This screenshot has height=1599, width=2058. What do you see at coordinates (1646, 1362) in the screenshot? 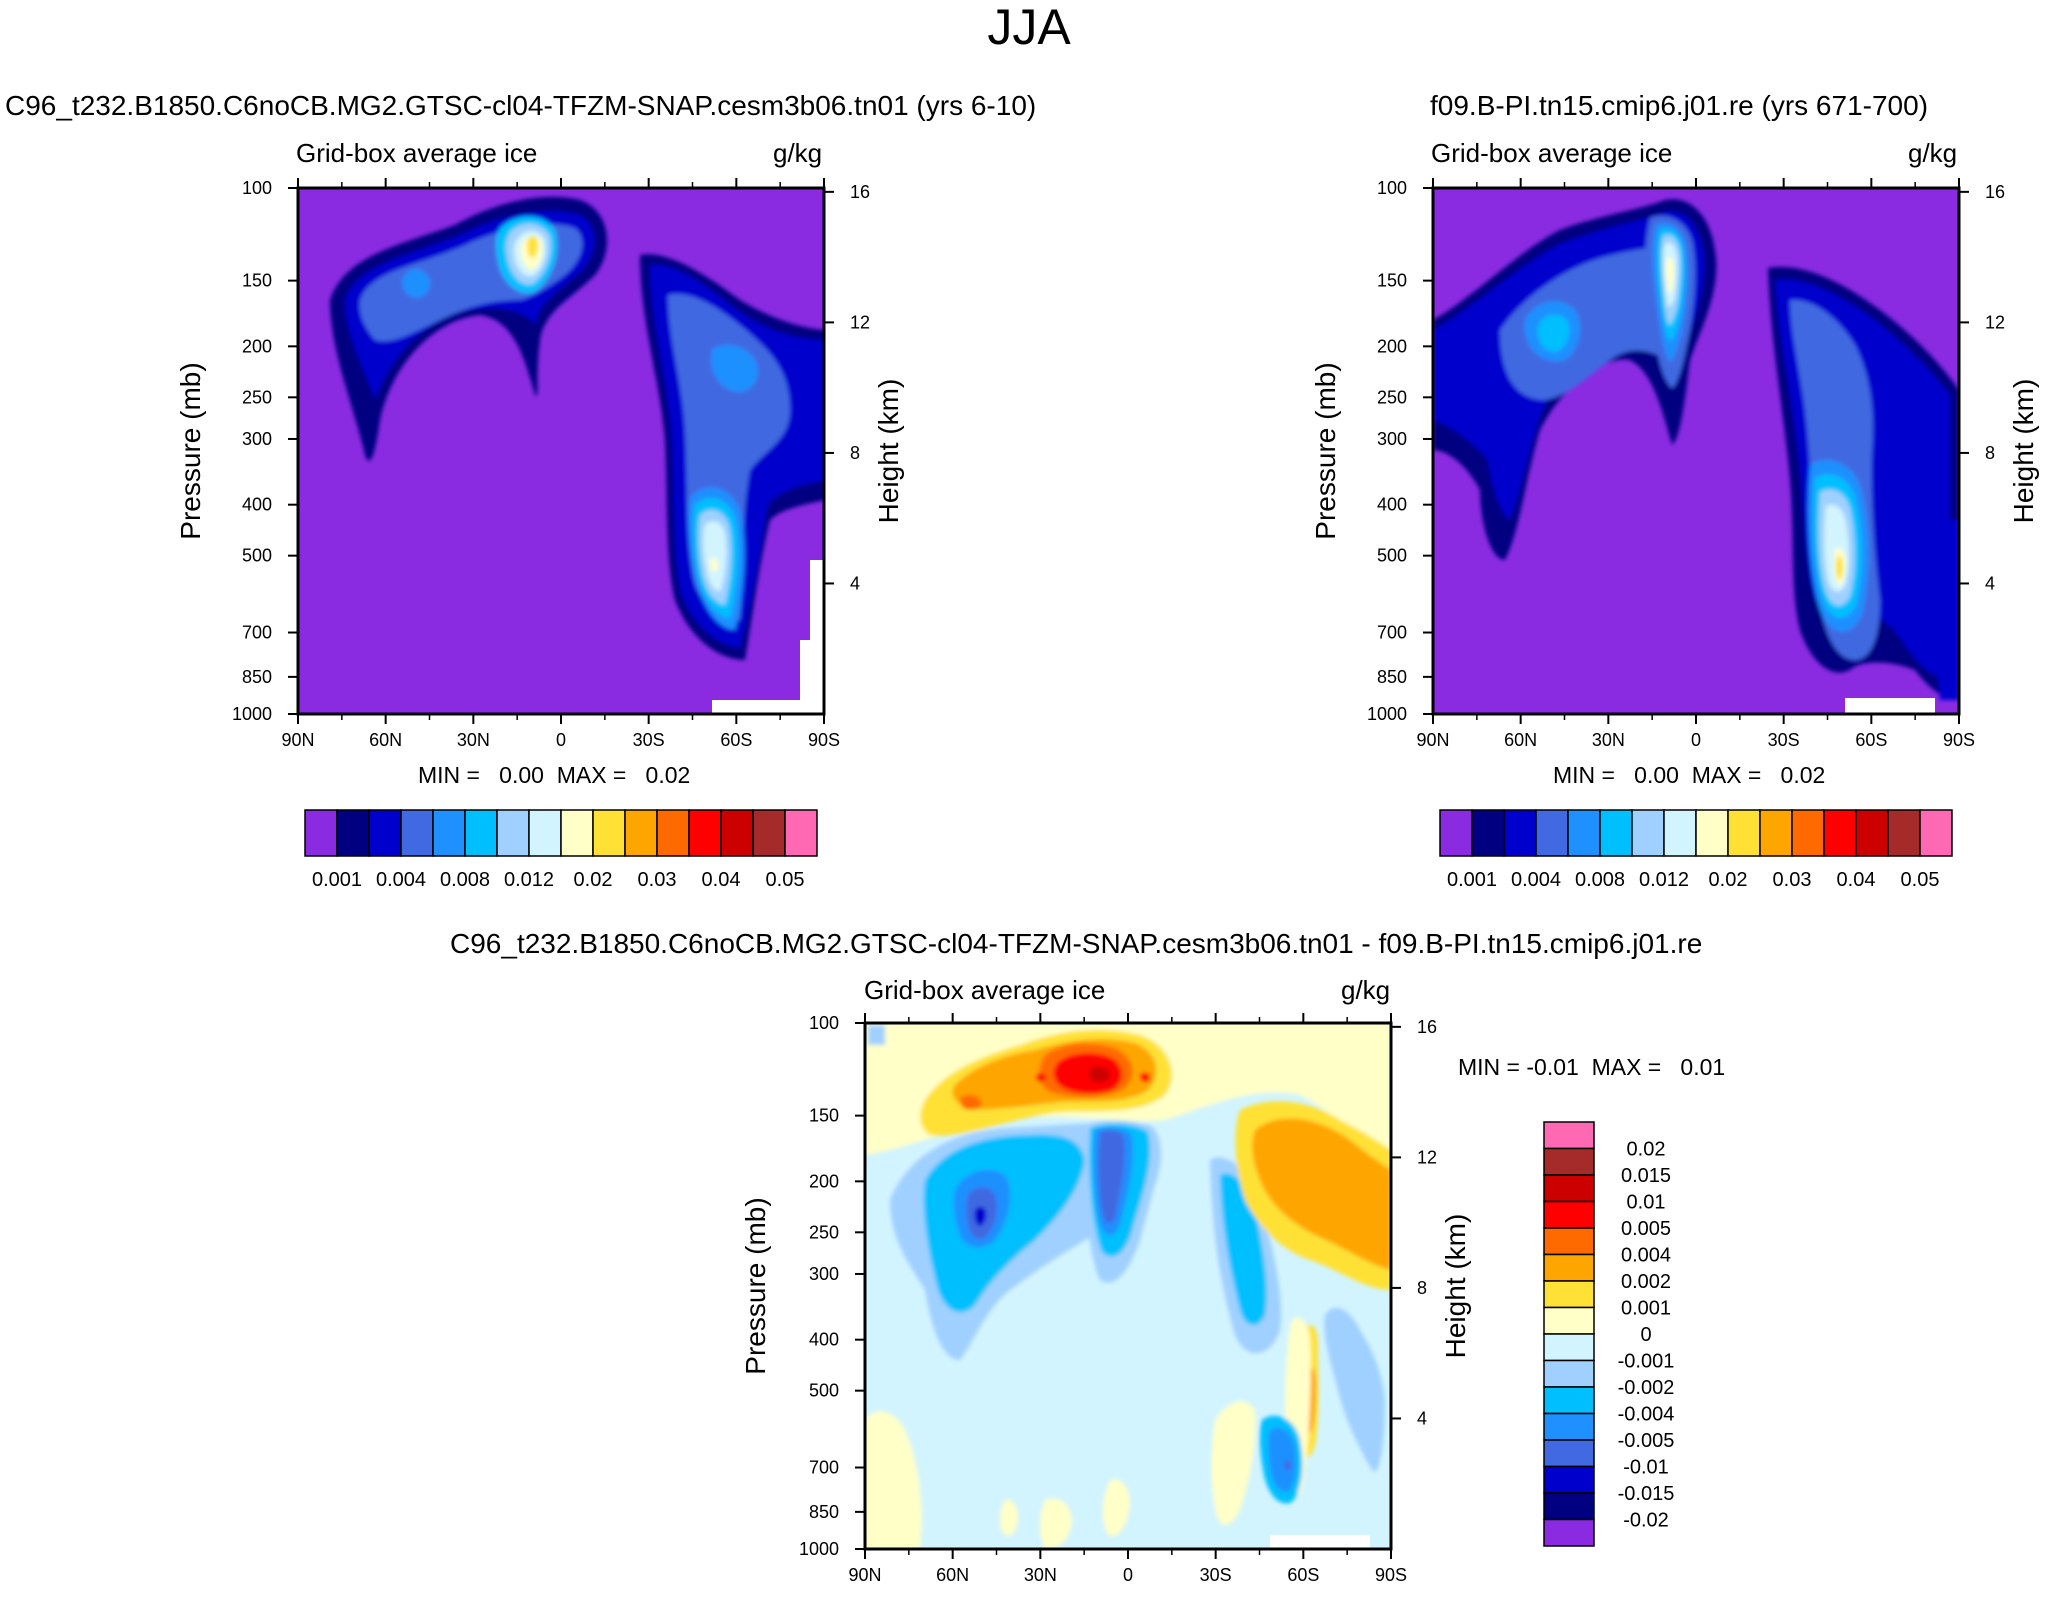
I see `colorbar-label: -0.001` at bounding box center [1646, 1362].